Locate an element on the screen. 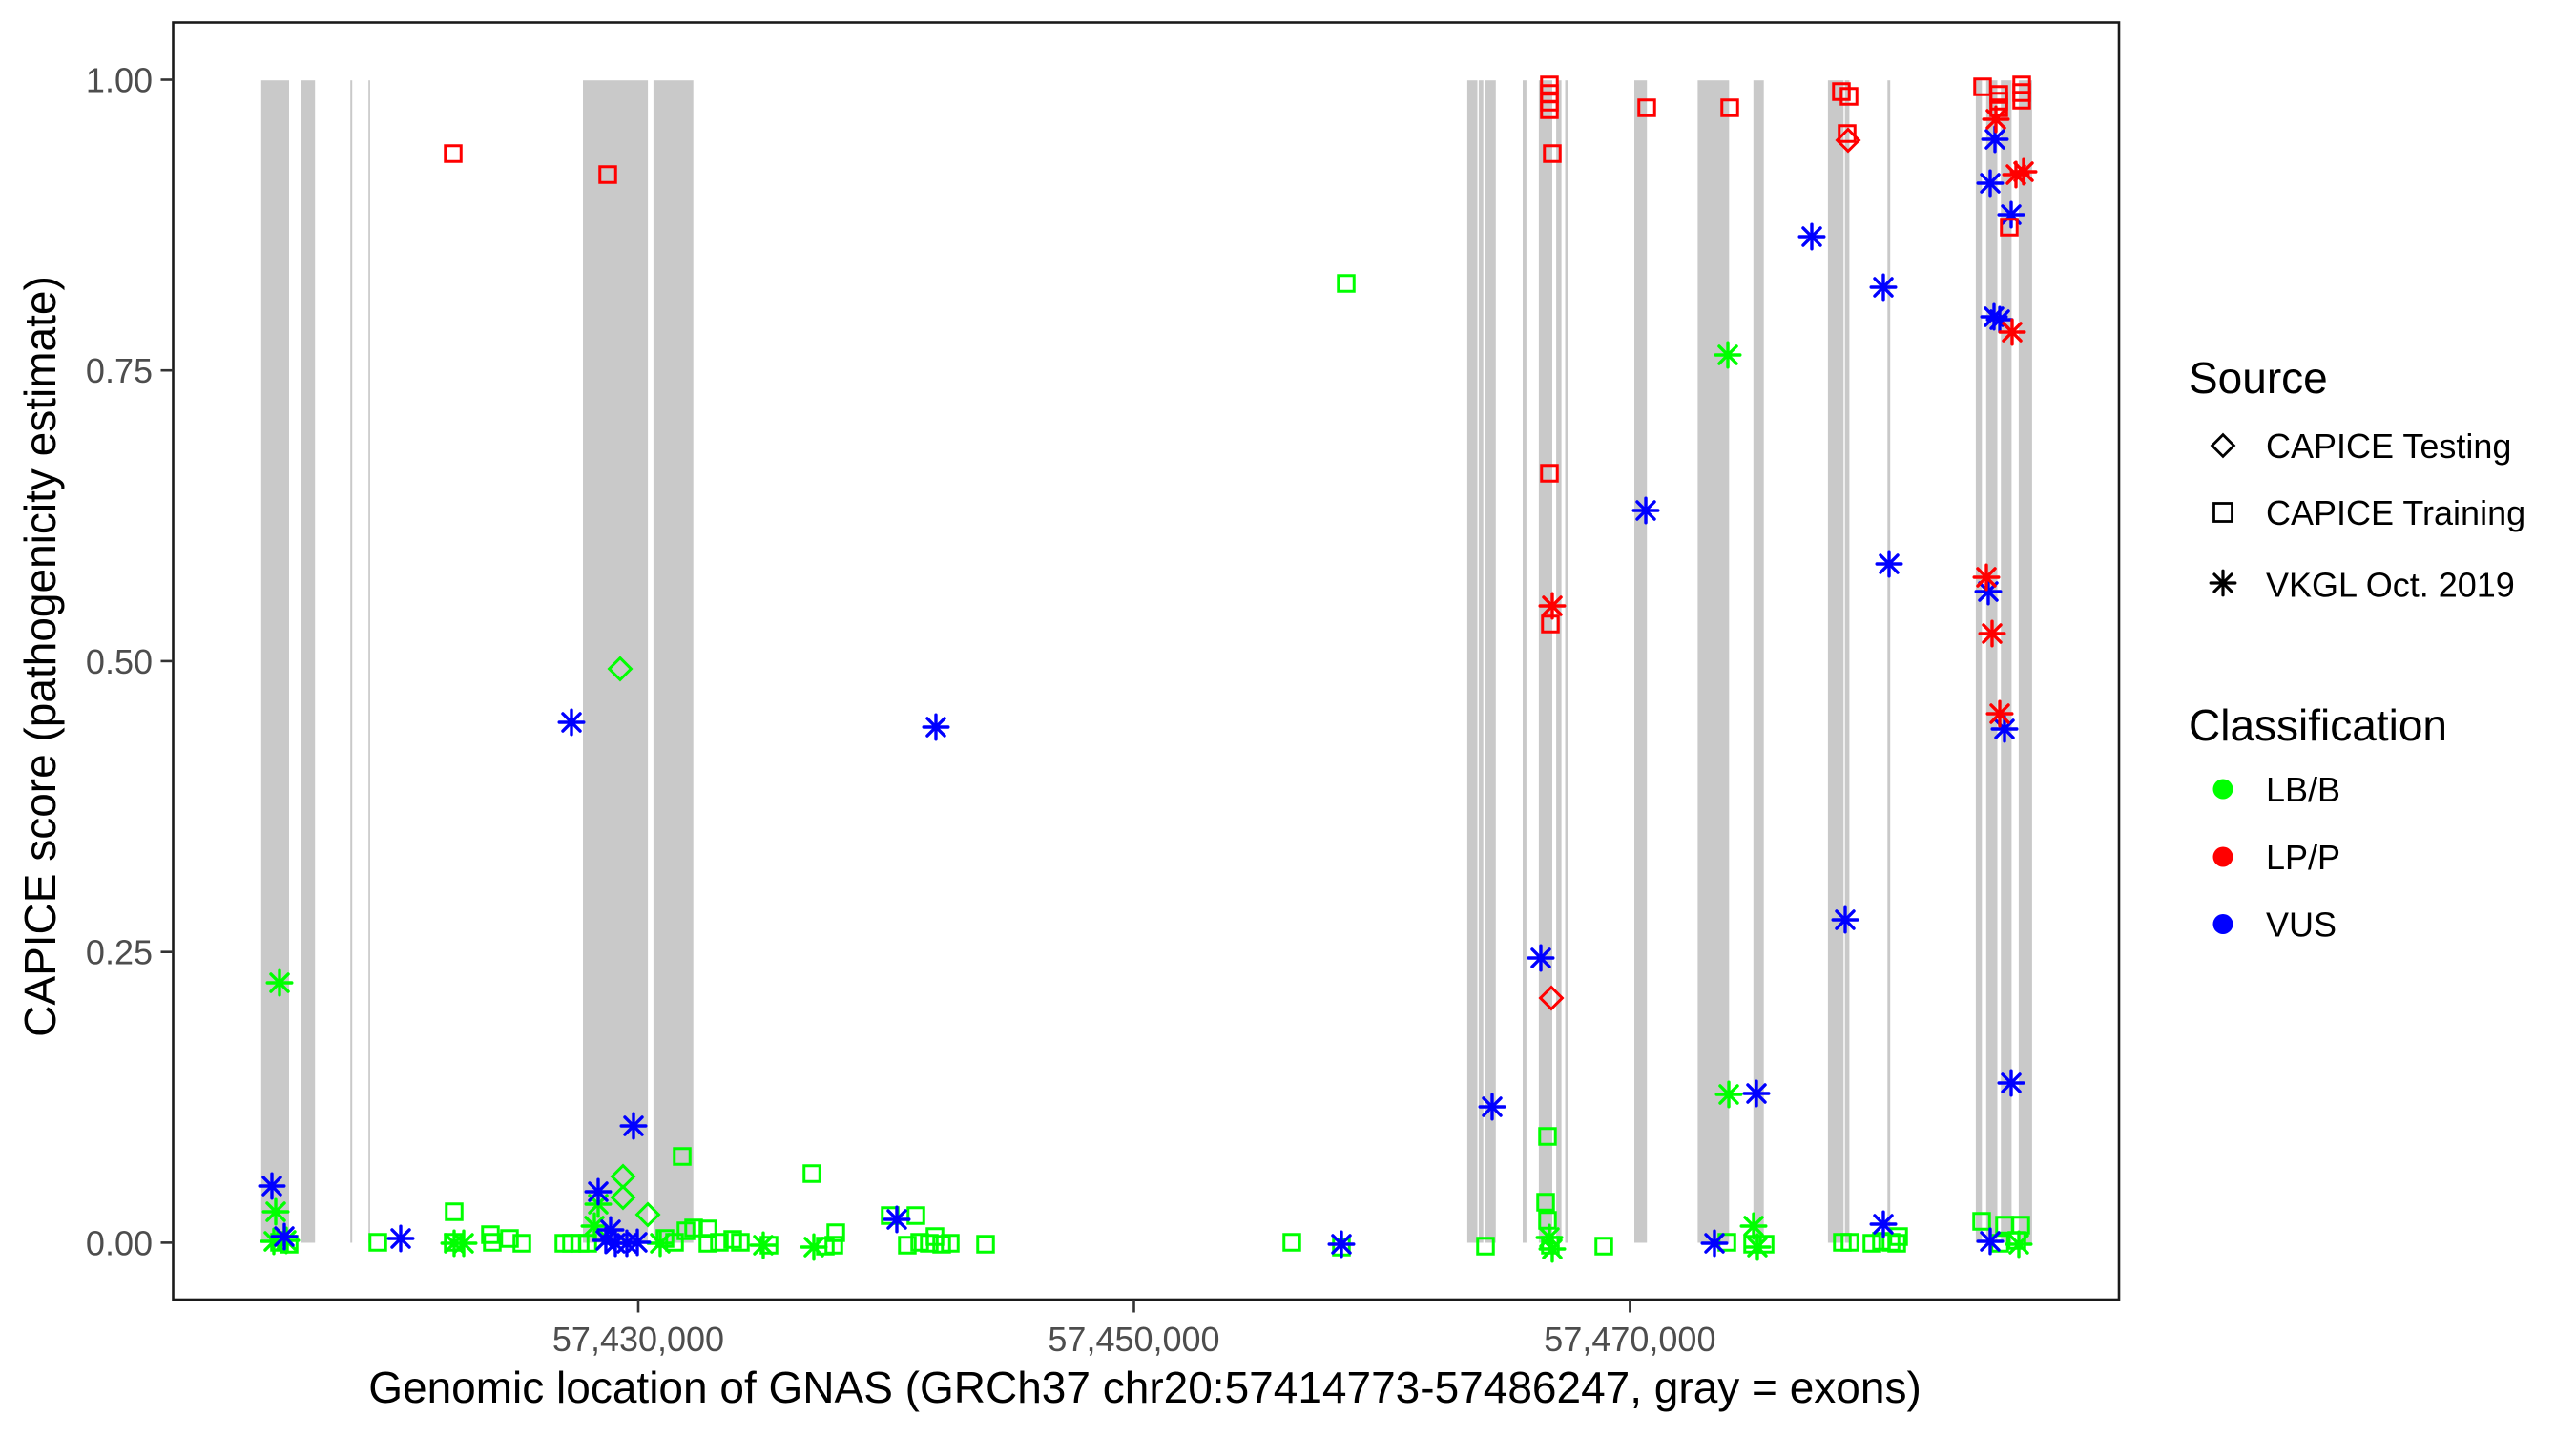 The image size is (2576, 1436). svg-text:CAPICE score (pathogenicity es: CAPICE score (pathogenicity estimate) is located at coordinates (40, 656).